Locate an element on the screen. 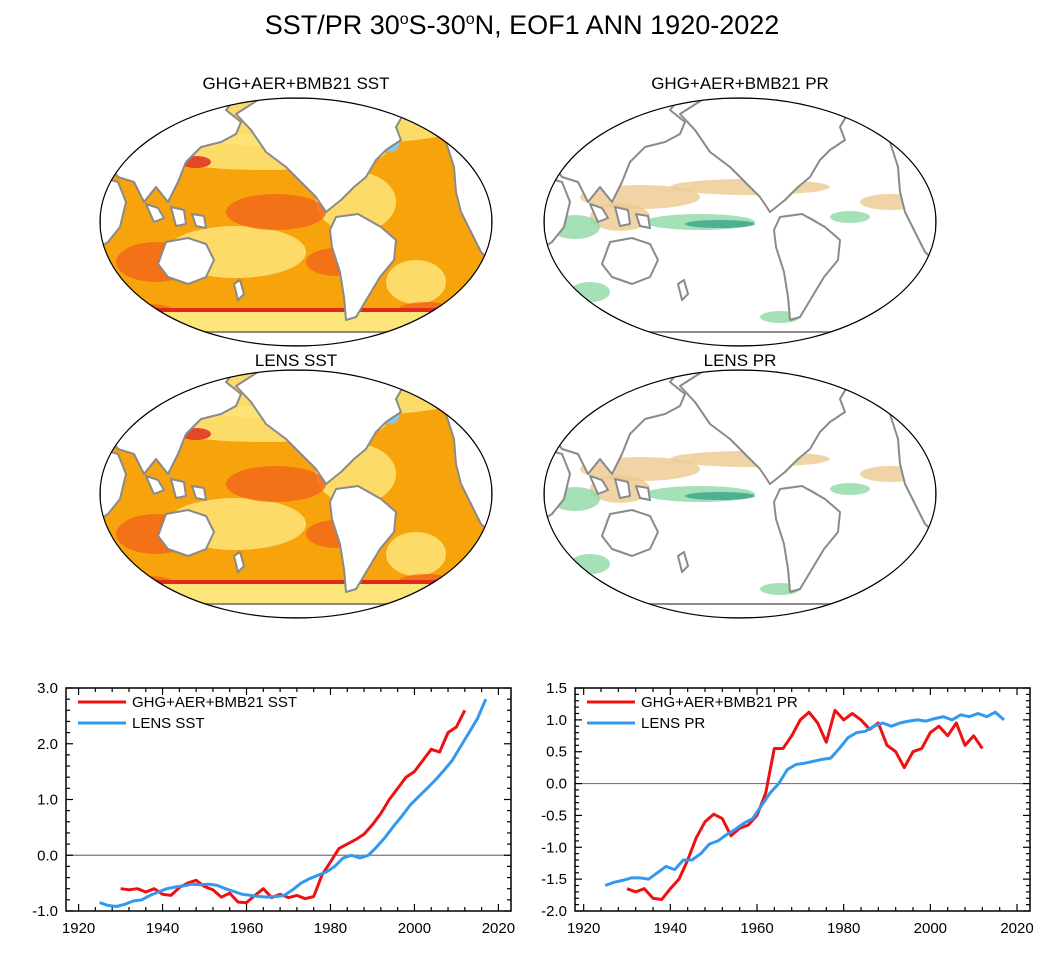  y-tick-label: 2.0 is located at coordinates (47, 744).